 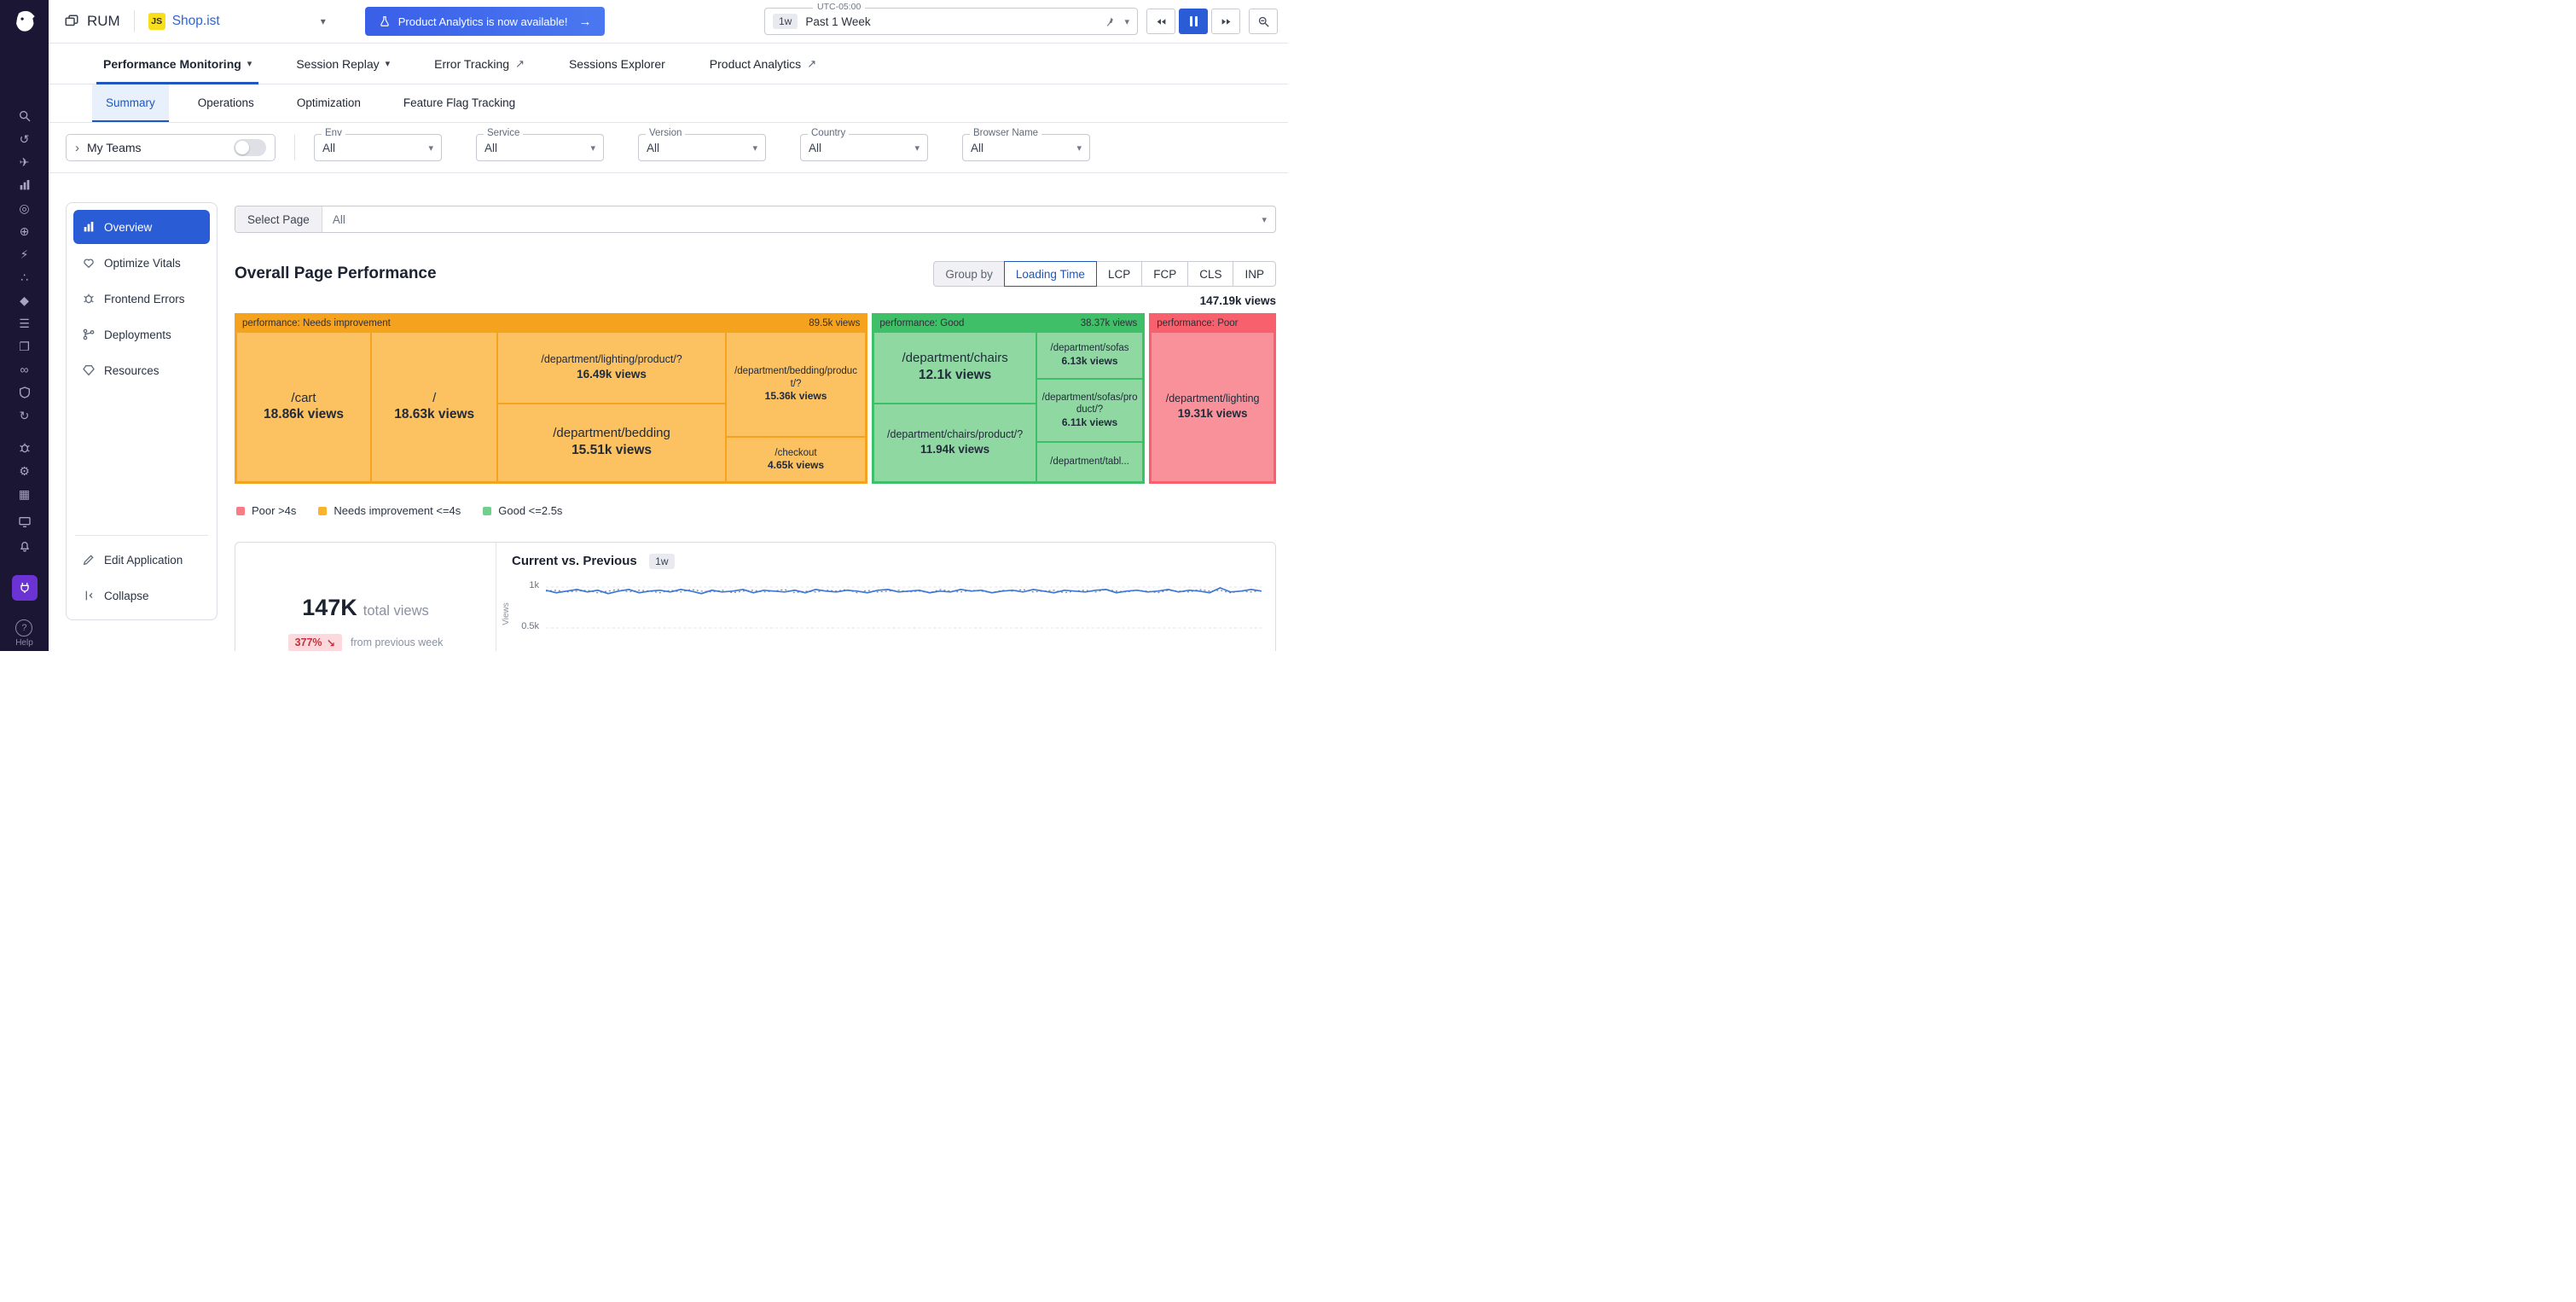 I want to click on sidebar-item-deployments: Deployments, so click(x=141, y=334).